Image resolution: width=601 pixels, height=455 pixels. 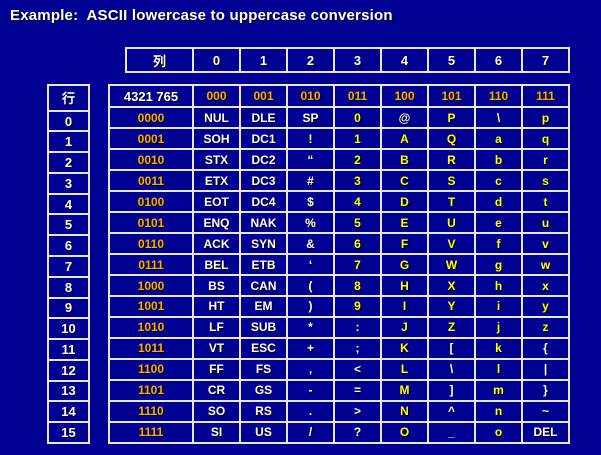 I want to click on column-header-cell: 0, so click(x=216, y=60).